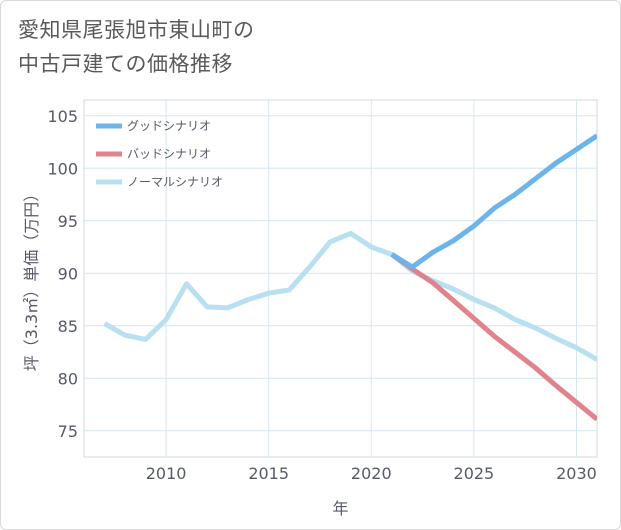 The height and width of the screenshot is (530, 621). What do you see at coordinates (68, 431) in the screenshot?
I see `y-tick-label: 75` at bounding box center [68, 431].